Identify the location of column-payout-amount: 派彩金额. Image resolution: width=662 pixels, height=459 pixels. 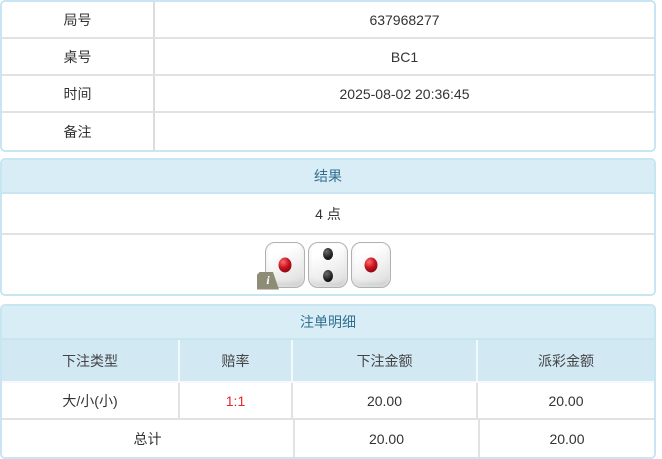
(566, 360).